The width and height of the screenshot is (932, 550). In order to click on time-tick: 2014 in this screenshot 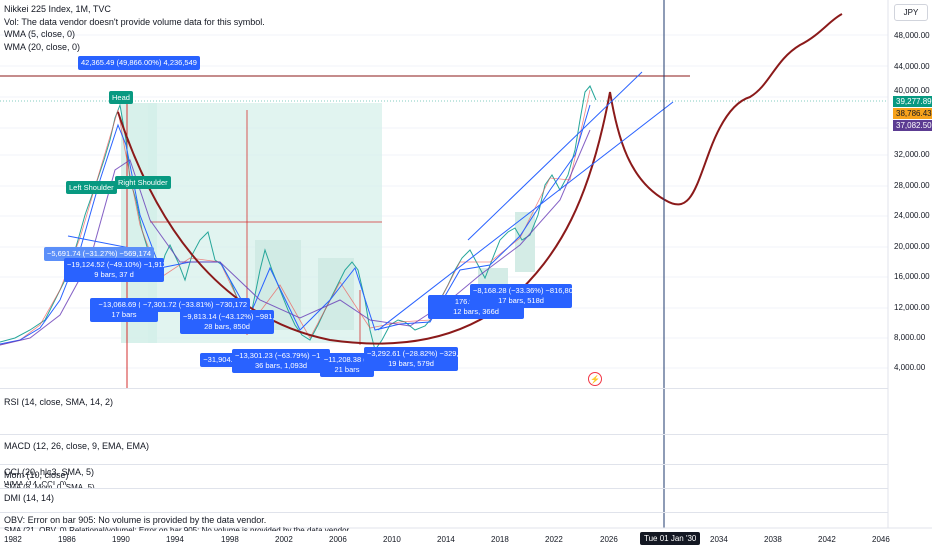, I will do `click(446, 539)`.